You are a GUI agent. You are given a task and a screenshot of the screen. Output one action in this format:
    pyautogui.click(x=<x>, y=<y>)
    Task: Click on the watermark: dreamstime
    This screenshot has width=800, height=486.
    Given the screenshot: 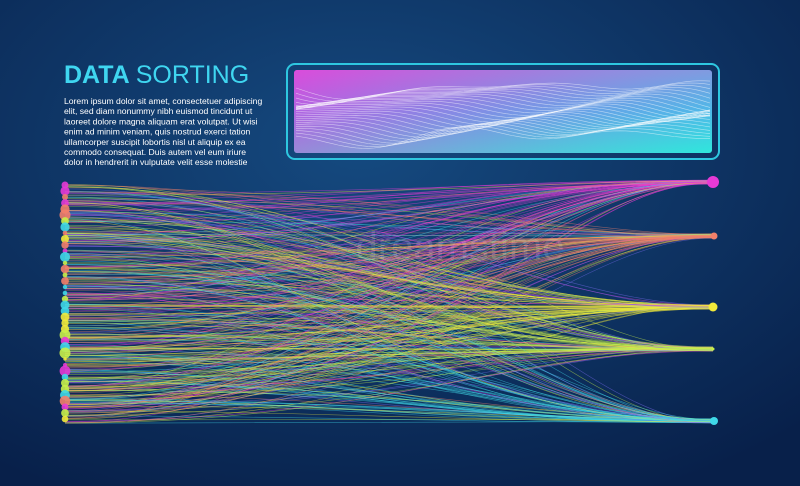 What is the action you would take?
    pyautogui.click(x=460, y=247)
    